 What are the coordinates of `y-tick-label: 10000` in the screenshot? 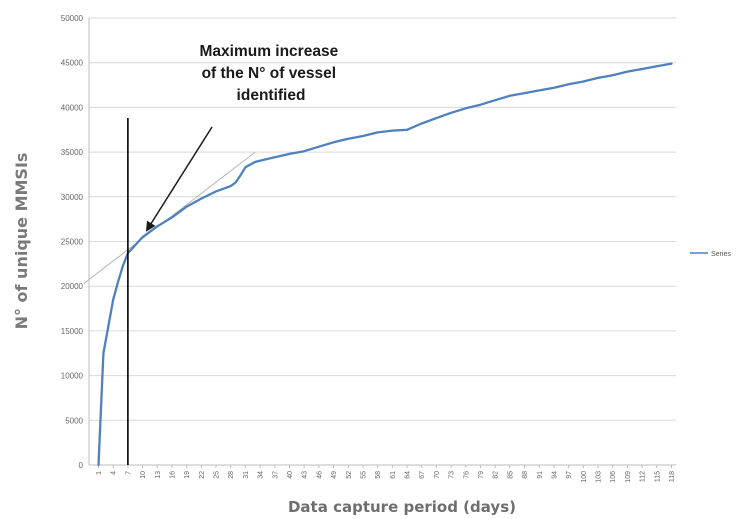 It's located at (72, 376).